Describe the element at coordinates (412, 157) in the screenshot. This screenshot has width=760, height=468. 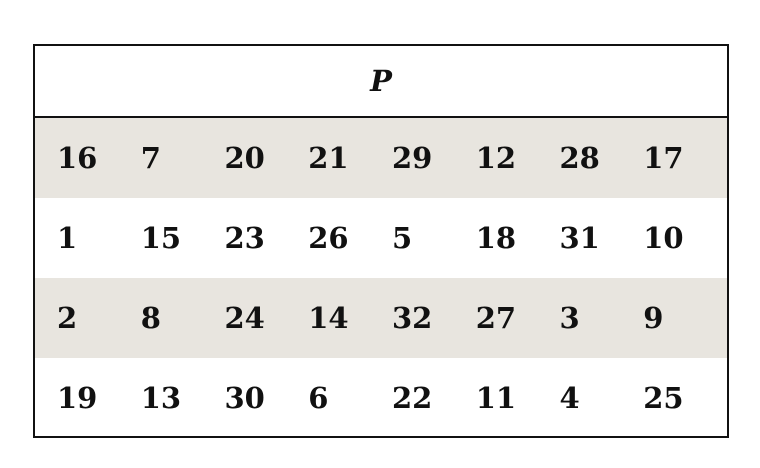
I see `table-cell: 29` at that location.